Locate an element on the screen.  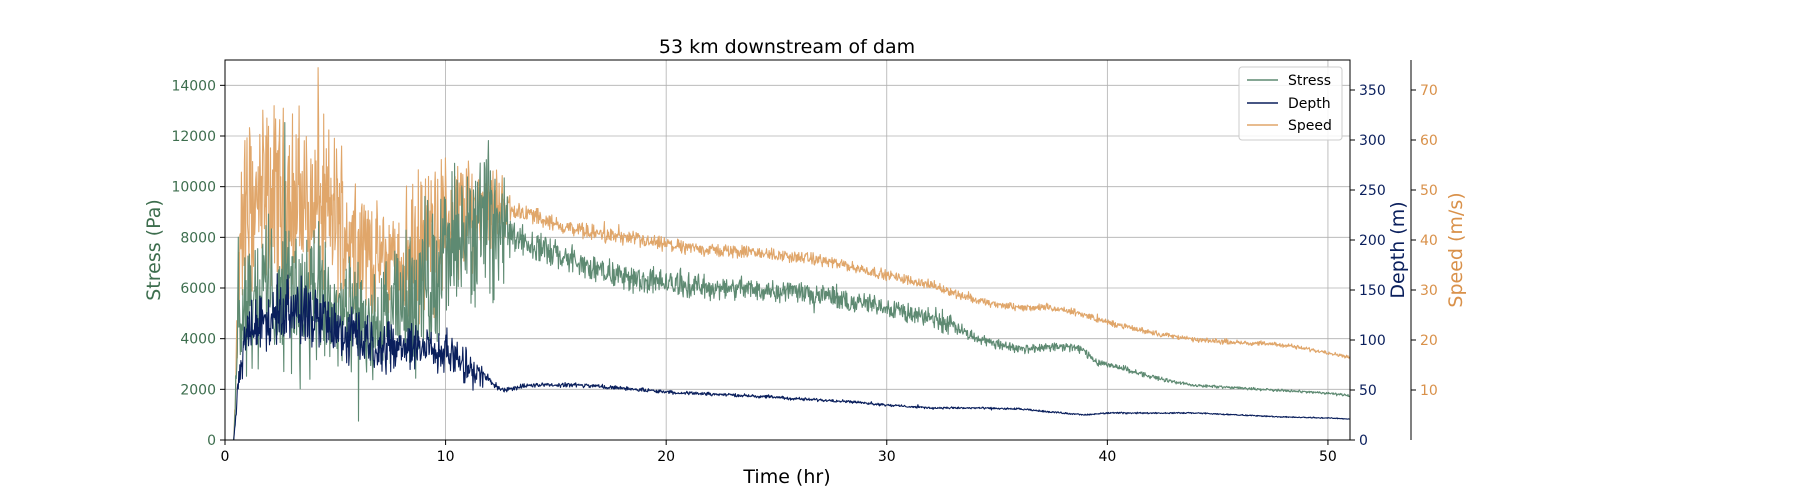
y-tick-label-stress: 0 is located at coordinates (211, 441).